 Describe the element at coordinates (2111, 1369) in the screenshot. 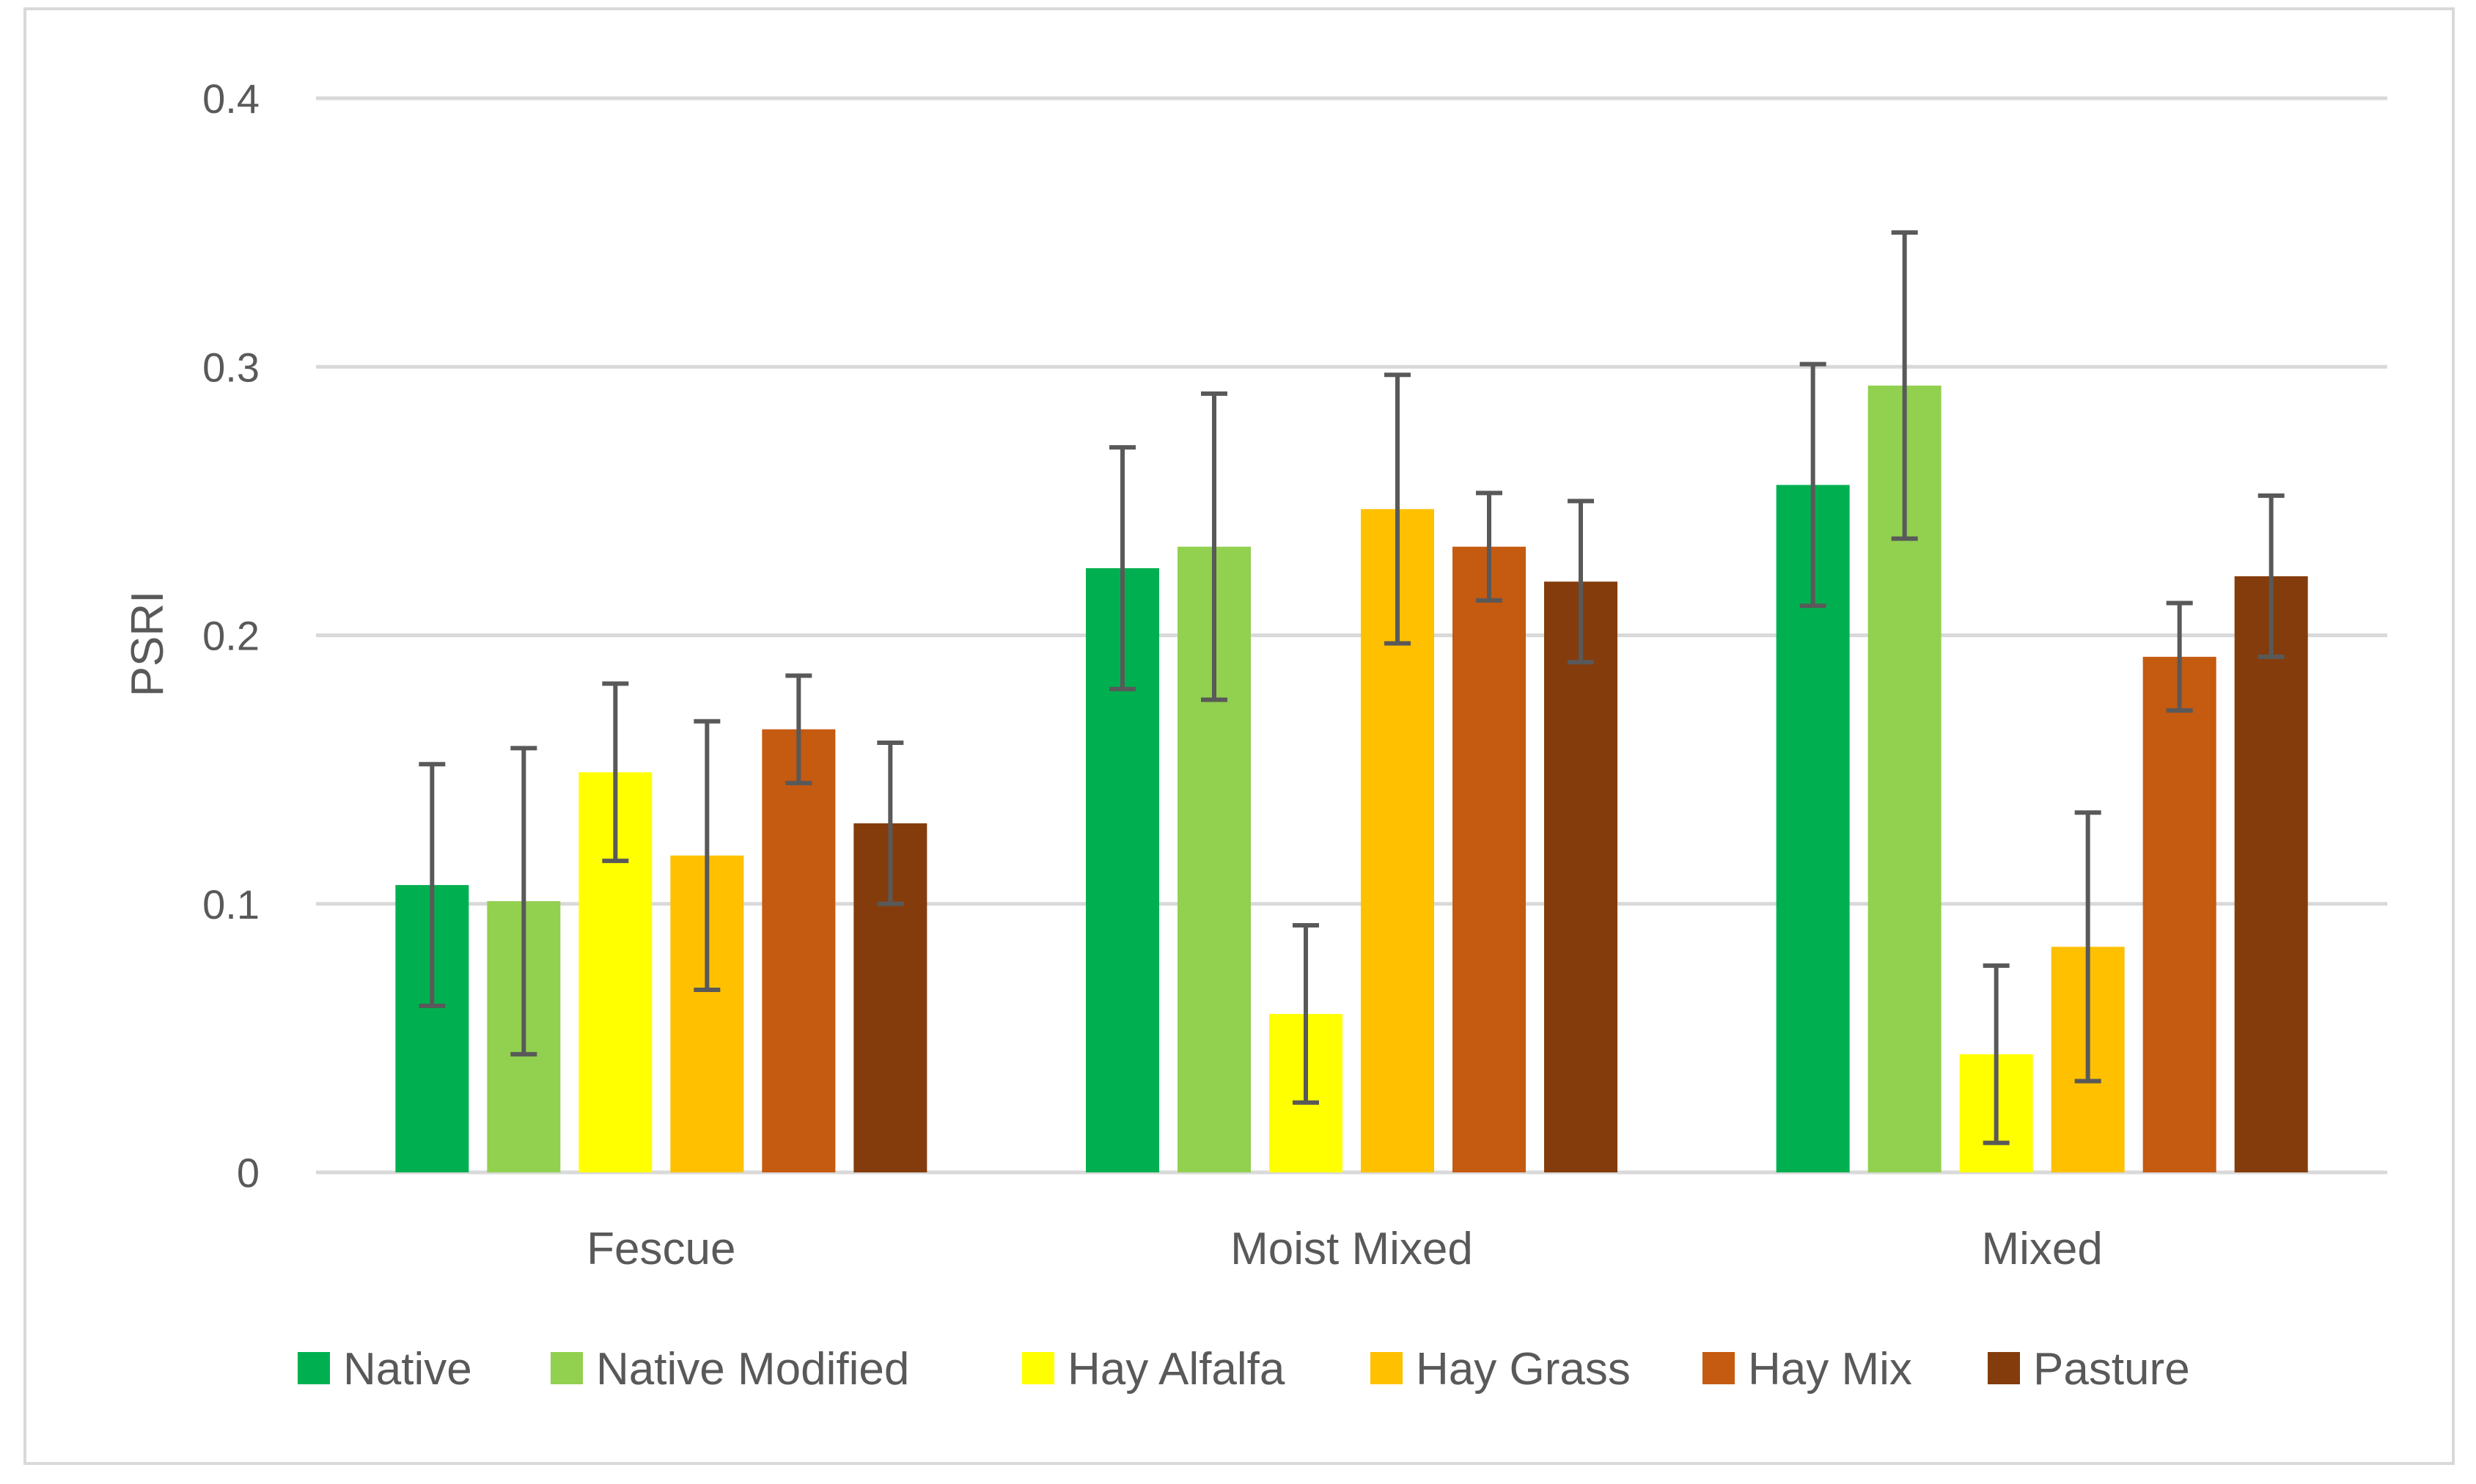

I see `legend-label: Pasture` at that location.